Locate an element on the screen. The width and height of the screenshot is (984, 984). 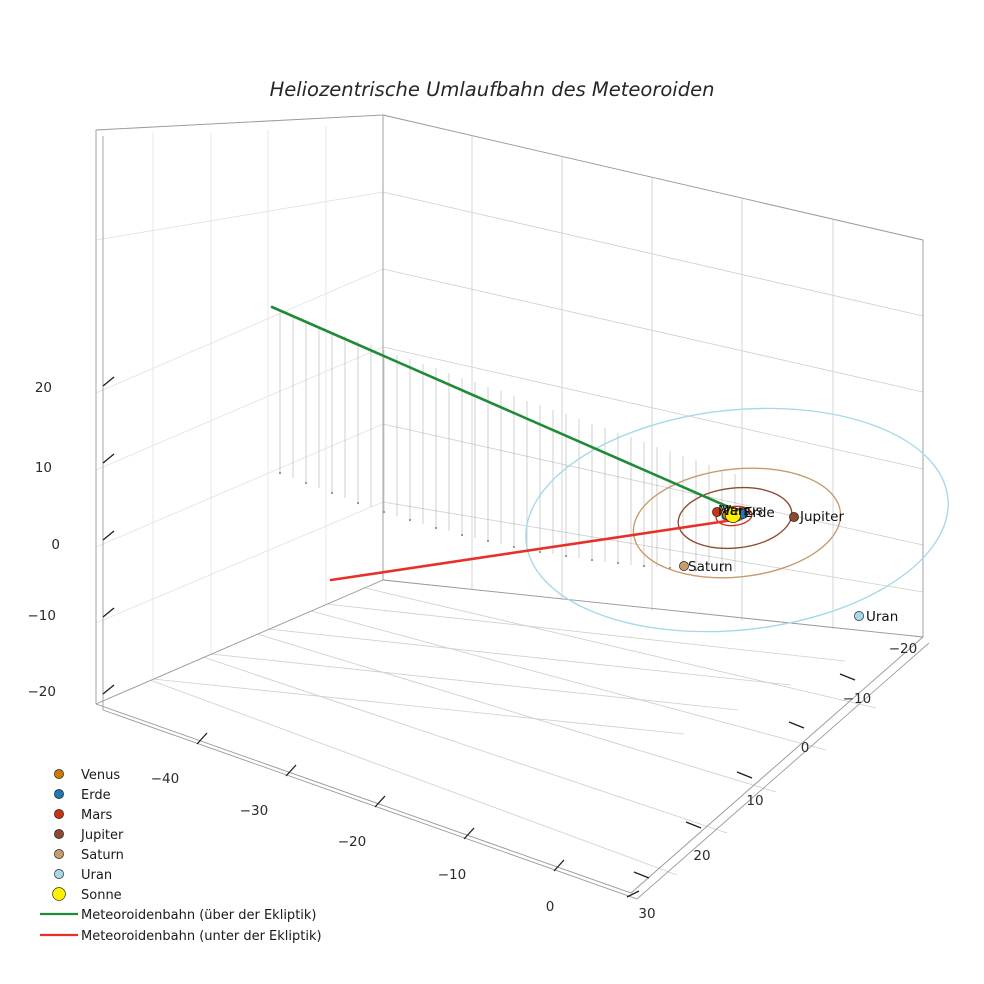
legend-marker-venus is located at coordinates (59, 774).